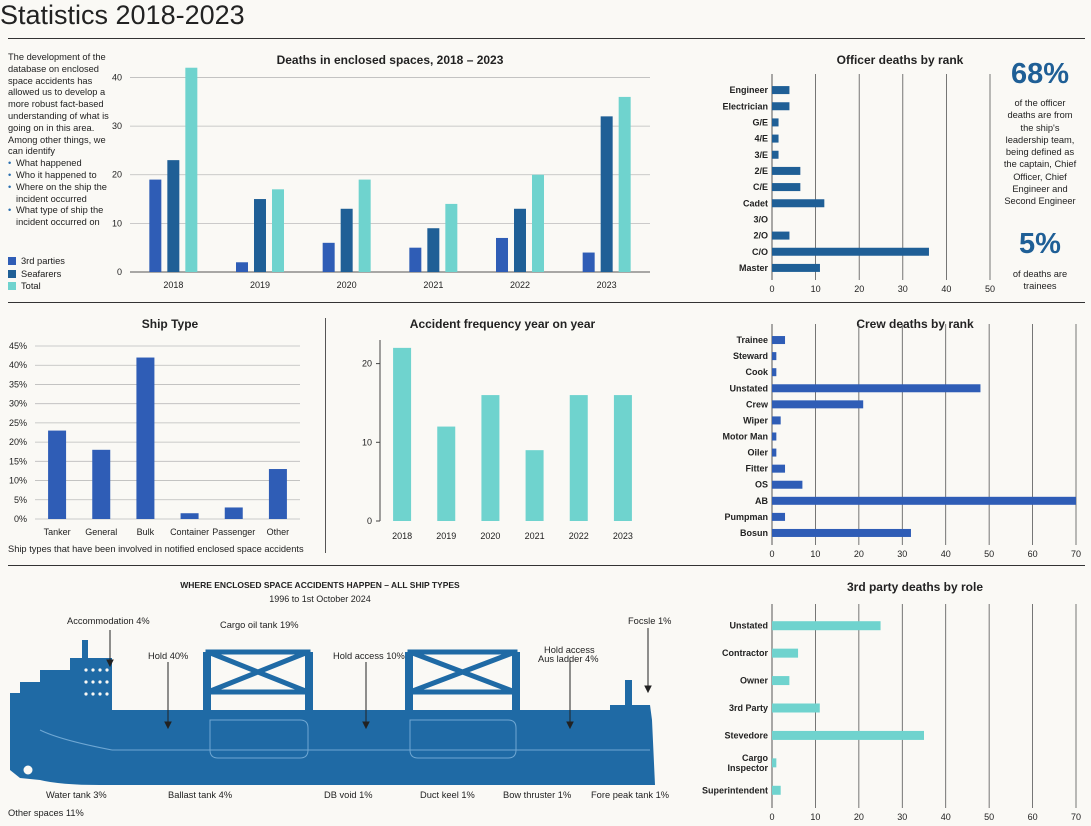 The width and height of the screenshot is (1091, 826). Describe the element at coordinates (520, 285) in the screenshot. I see `x-tick-label: 2022` at that location.